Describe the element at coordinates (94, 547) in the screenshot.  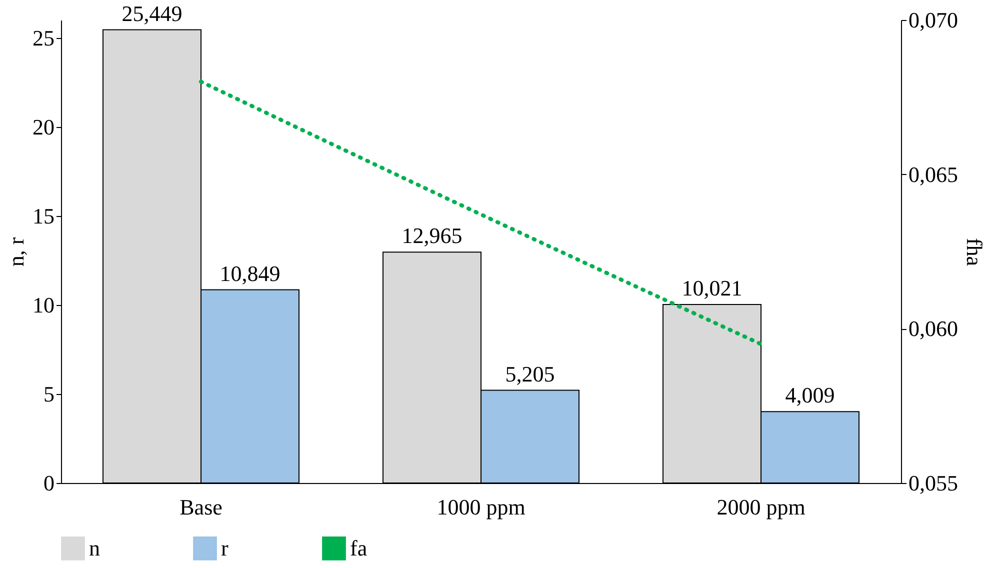
I see `legend-label: n` at that location.